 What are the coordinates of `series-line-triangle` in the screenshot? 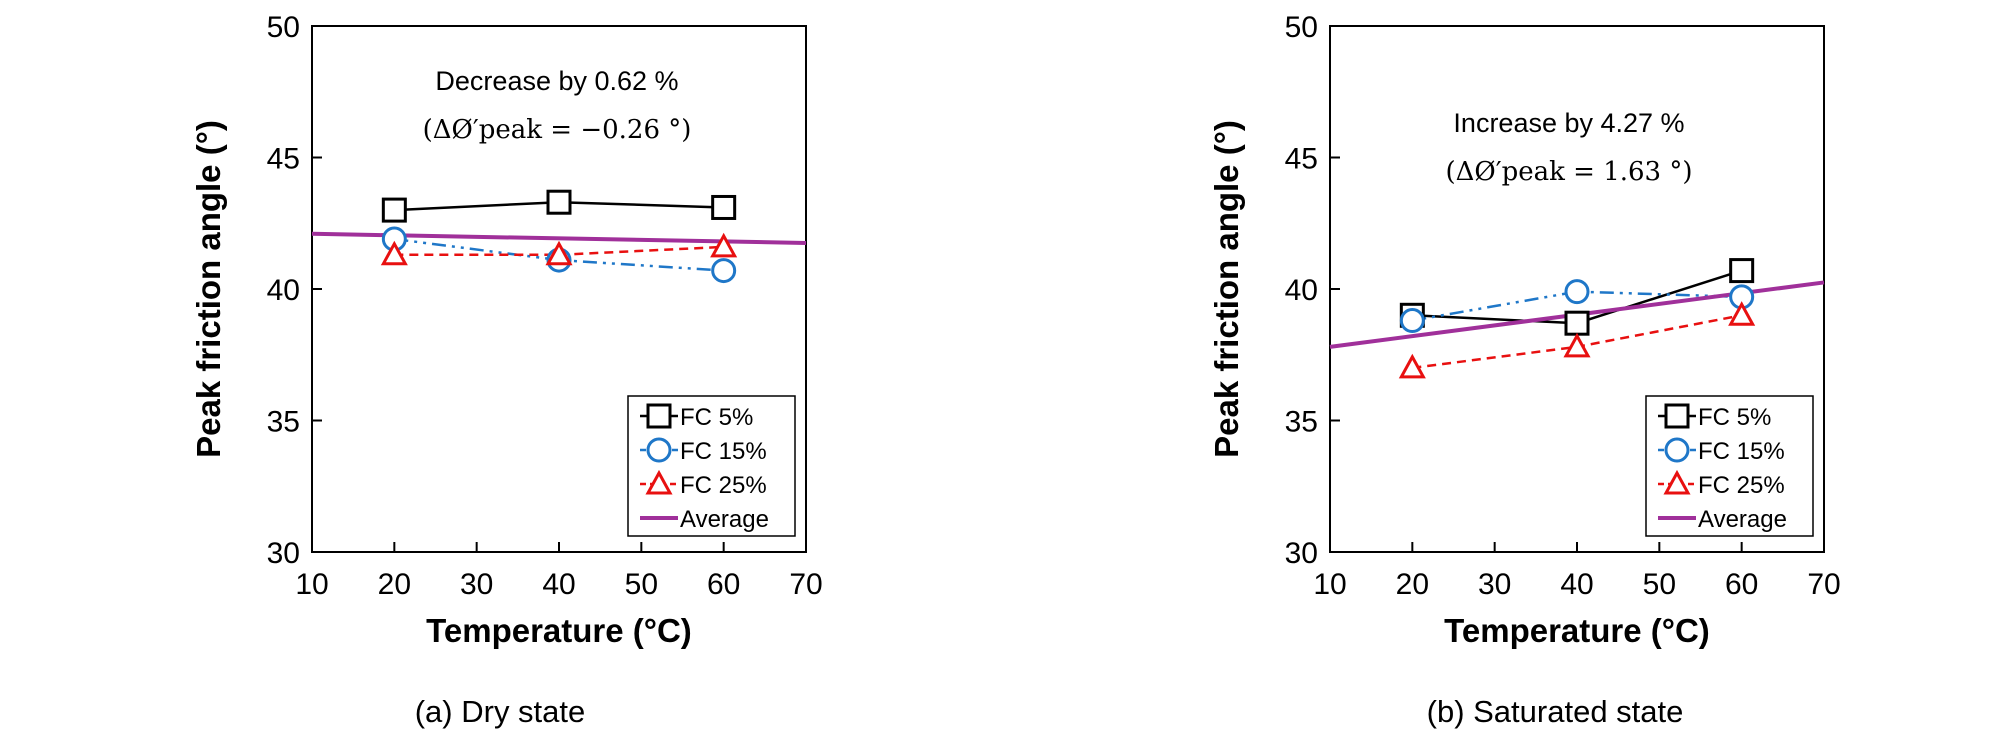 It's located at (559, 251).